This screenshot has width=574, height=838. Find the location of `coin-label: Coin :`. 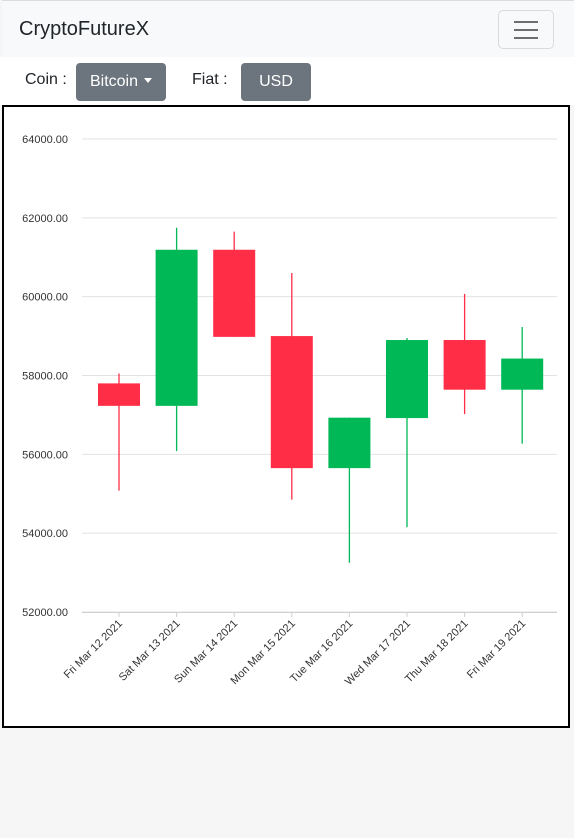

coin-label: Coin : is located at coordinates (46, 79).